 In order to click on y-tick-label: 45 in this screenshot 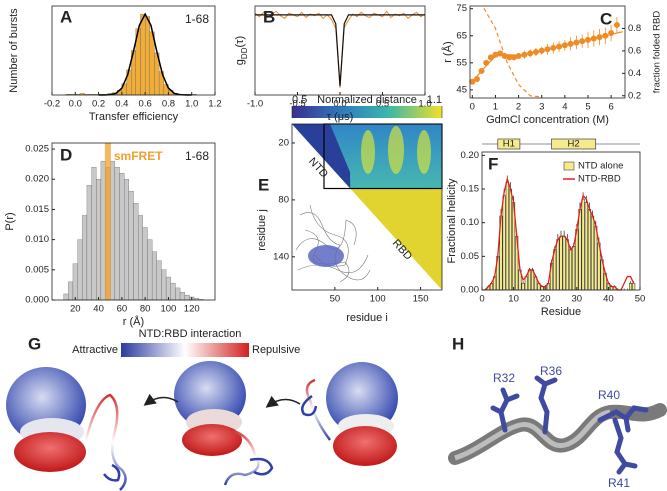, I will do `click(461, 89)`.